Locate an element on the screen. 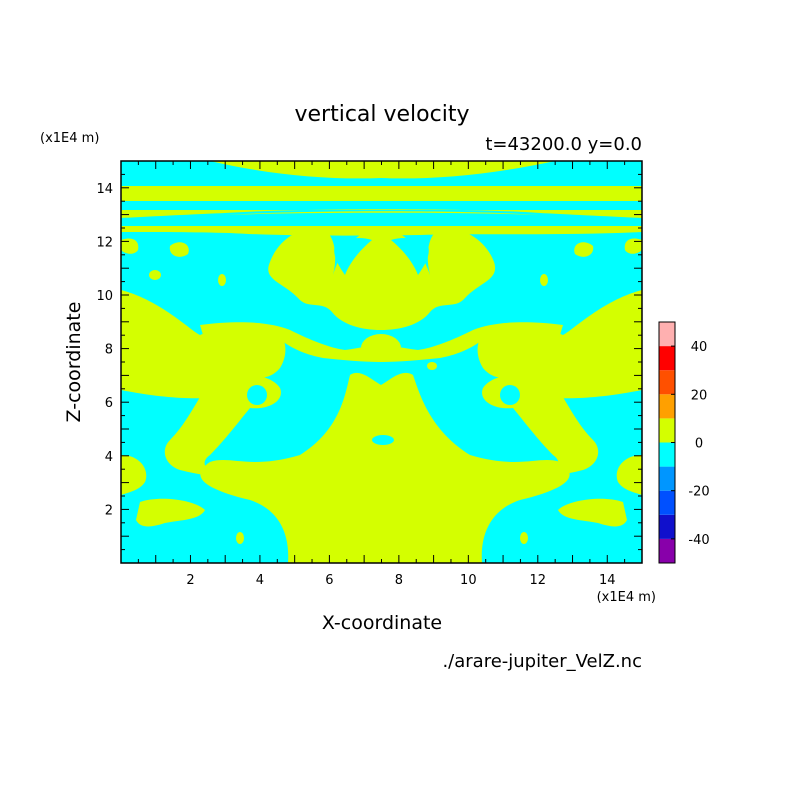  x-tick-label: 10 is located at coordinates (468, 580).